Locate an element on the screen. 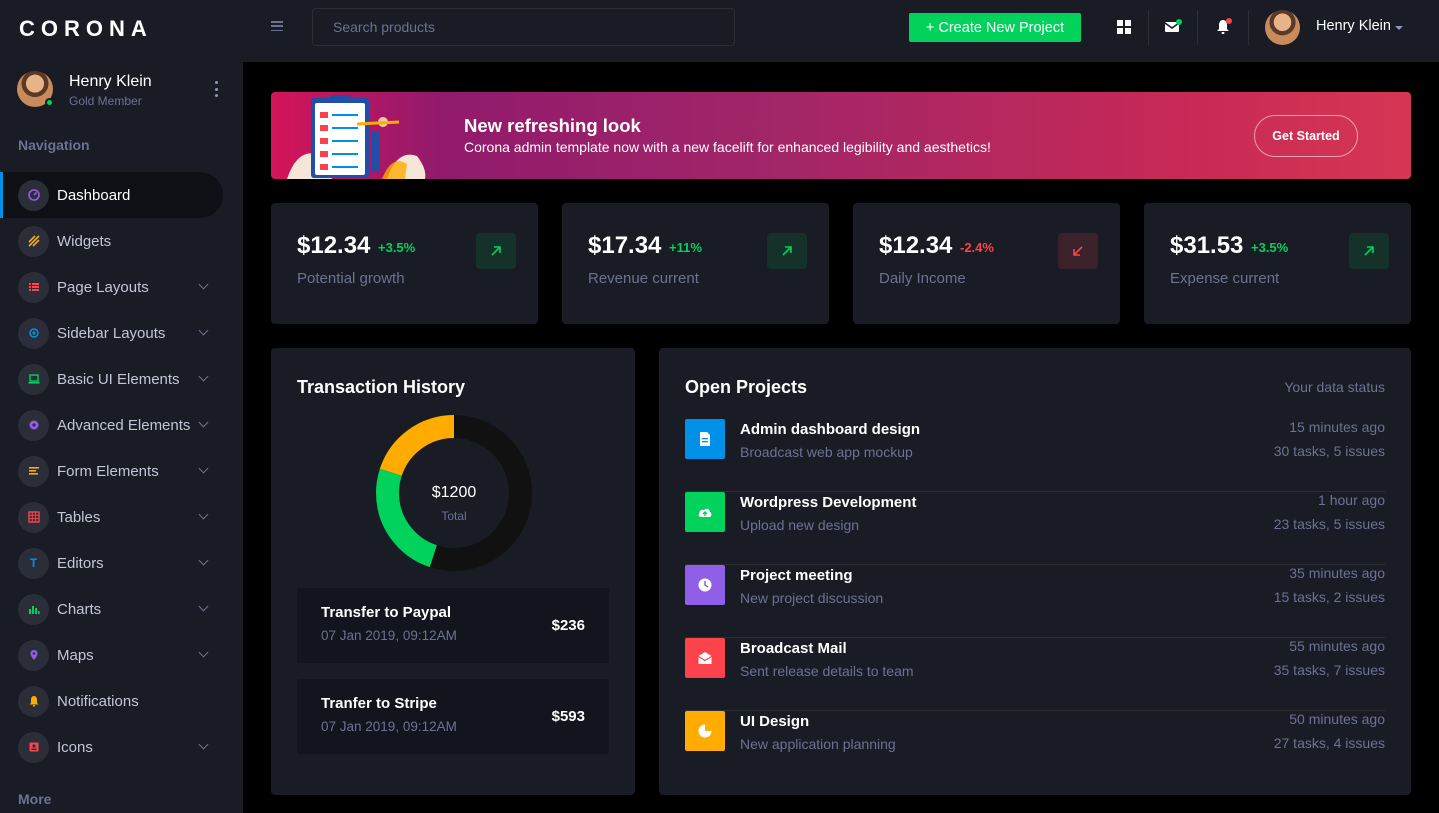 The width and height of the screenshot is (1439, 813). sidebar-item-label: Maps is located at coordinates (75, 655).